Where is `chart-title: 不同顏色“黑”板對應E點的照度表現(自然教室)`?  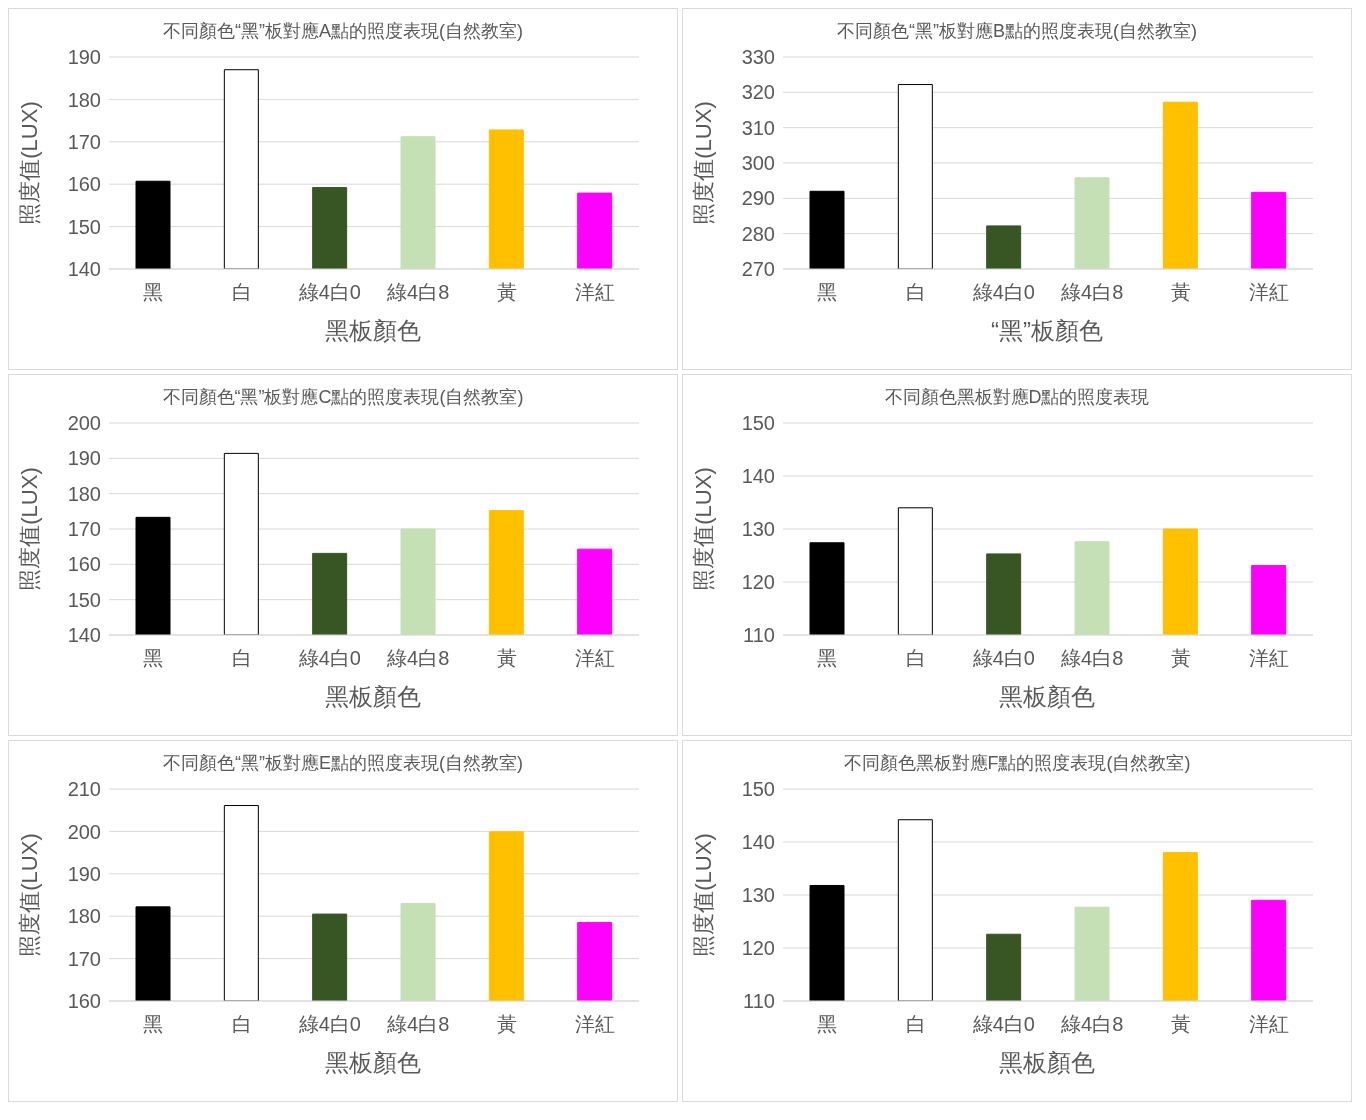
chart-title: 不同顏色“黑”板對應E點的照度表現(自然教室) is located at coordinates (343, 763).